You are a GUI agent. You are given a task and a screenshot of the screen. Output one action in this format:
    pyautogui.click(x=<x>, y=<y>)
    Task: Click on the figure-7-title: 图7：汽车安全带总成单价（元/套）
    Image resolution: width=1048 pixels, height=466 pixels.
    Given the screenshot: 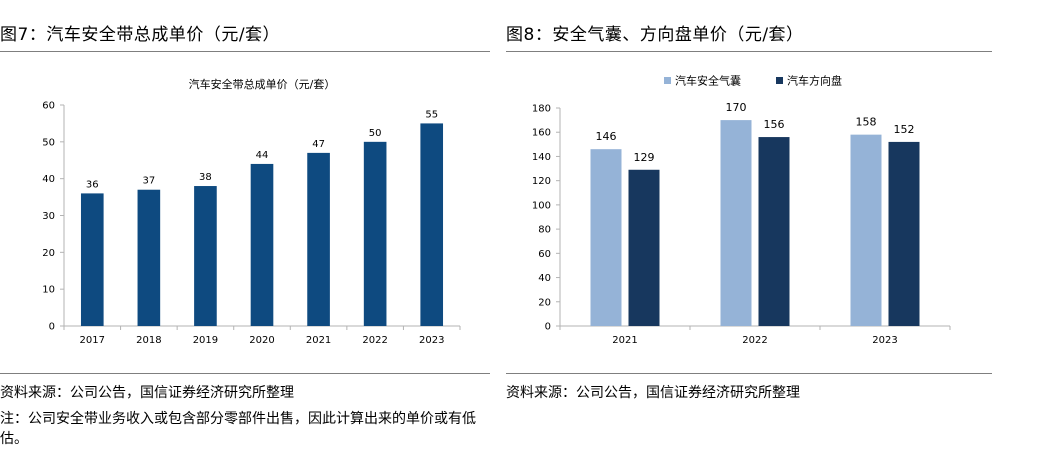 What is the action you would take?
    pyautogui.click(x=140, y=35)
    